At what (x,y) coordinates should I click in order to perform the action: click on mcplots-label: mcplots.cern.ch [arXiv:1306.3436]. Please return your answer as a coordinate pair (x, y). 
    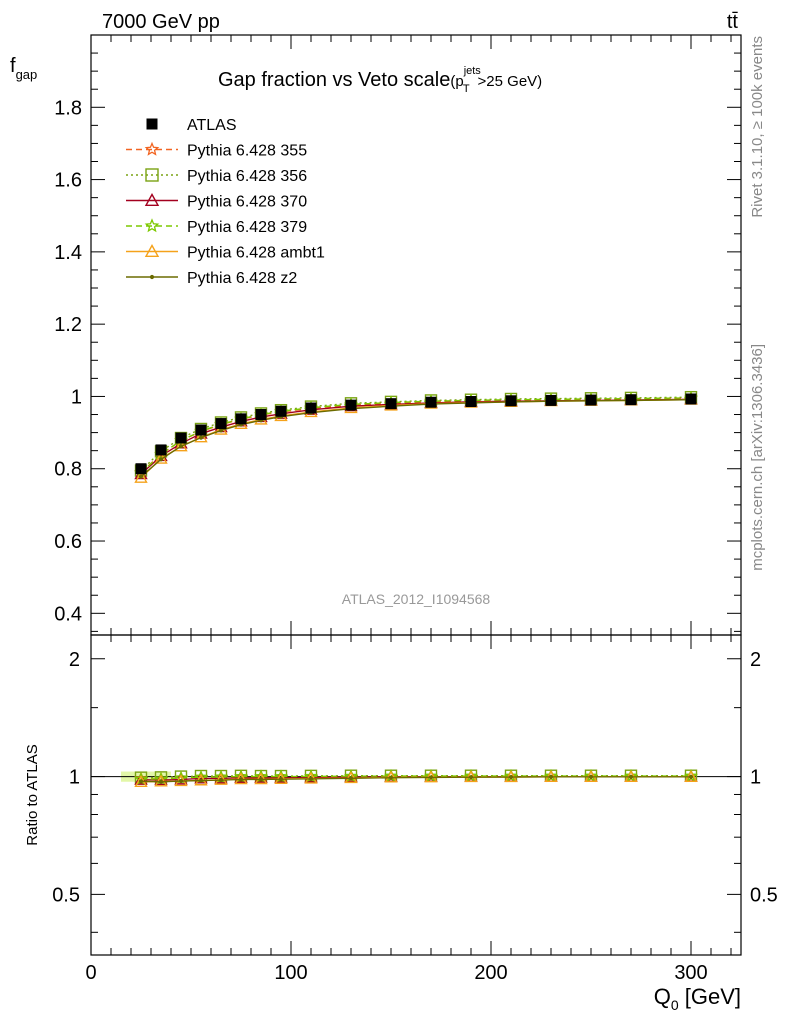
    Looking at the image, I should click on (757, 457).